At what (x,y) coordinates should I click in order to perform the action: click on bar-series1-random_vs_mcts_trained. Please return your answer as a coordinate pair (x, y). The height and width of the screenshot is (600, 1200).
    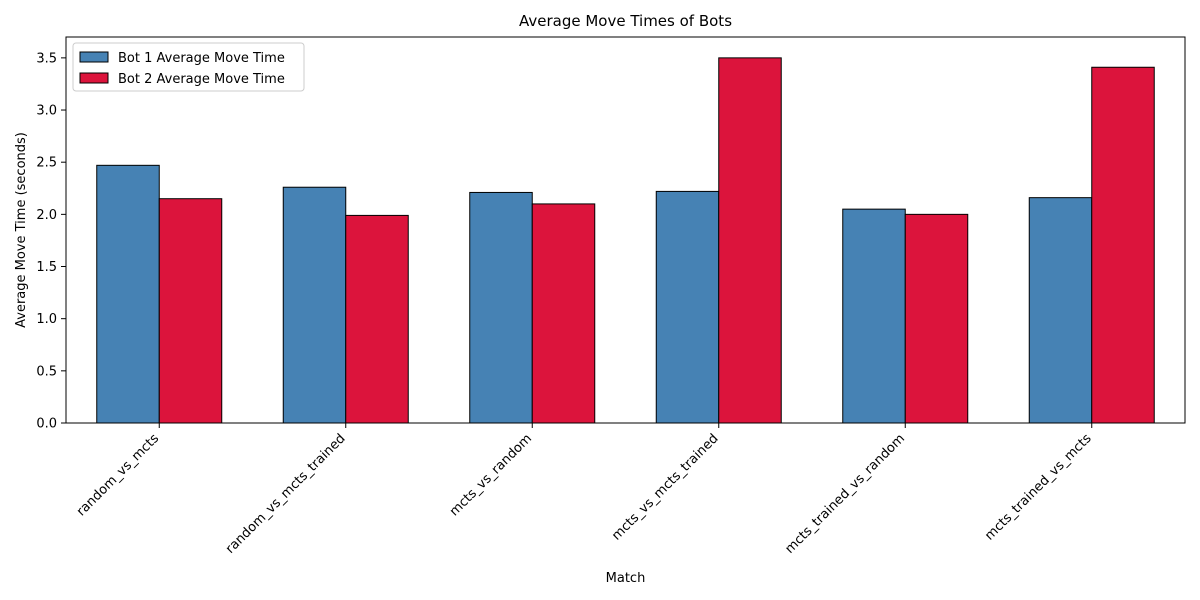
    Looking at the image, I should click on (314, 305).